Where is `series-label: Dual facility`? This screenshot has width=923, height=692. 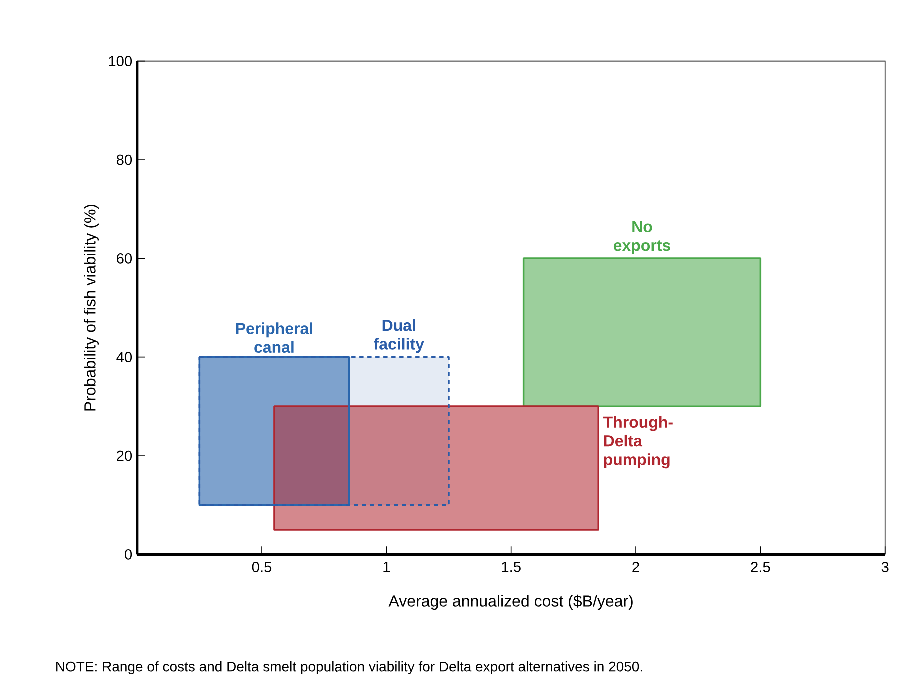
series-label: Dual facility is located at coordinates (399, 336).